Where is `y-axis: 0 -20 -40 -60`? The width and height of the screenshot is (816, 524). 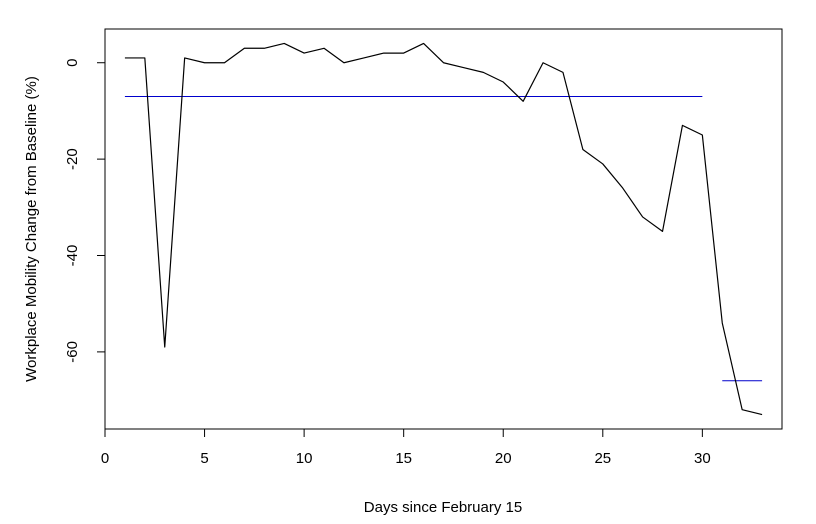
y-axis: 0 -20 -40 -60 is located at coordinates (85, 211).